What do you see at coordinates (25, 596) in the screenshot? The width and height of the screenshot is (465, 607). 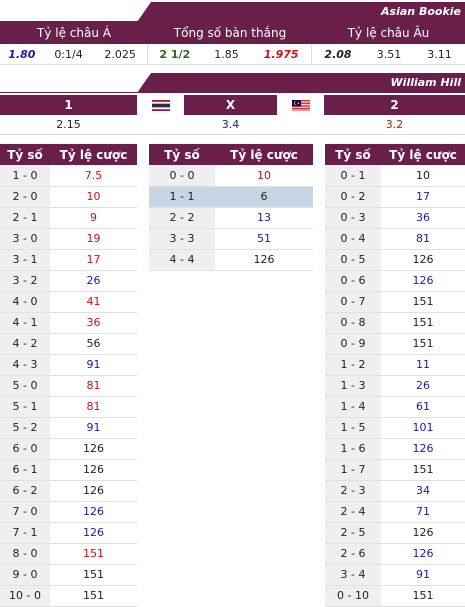 I see `score-cell: 10 - 0` at bounding box center [25, 596].